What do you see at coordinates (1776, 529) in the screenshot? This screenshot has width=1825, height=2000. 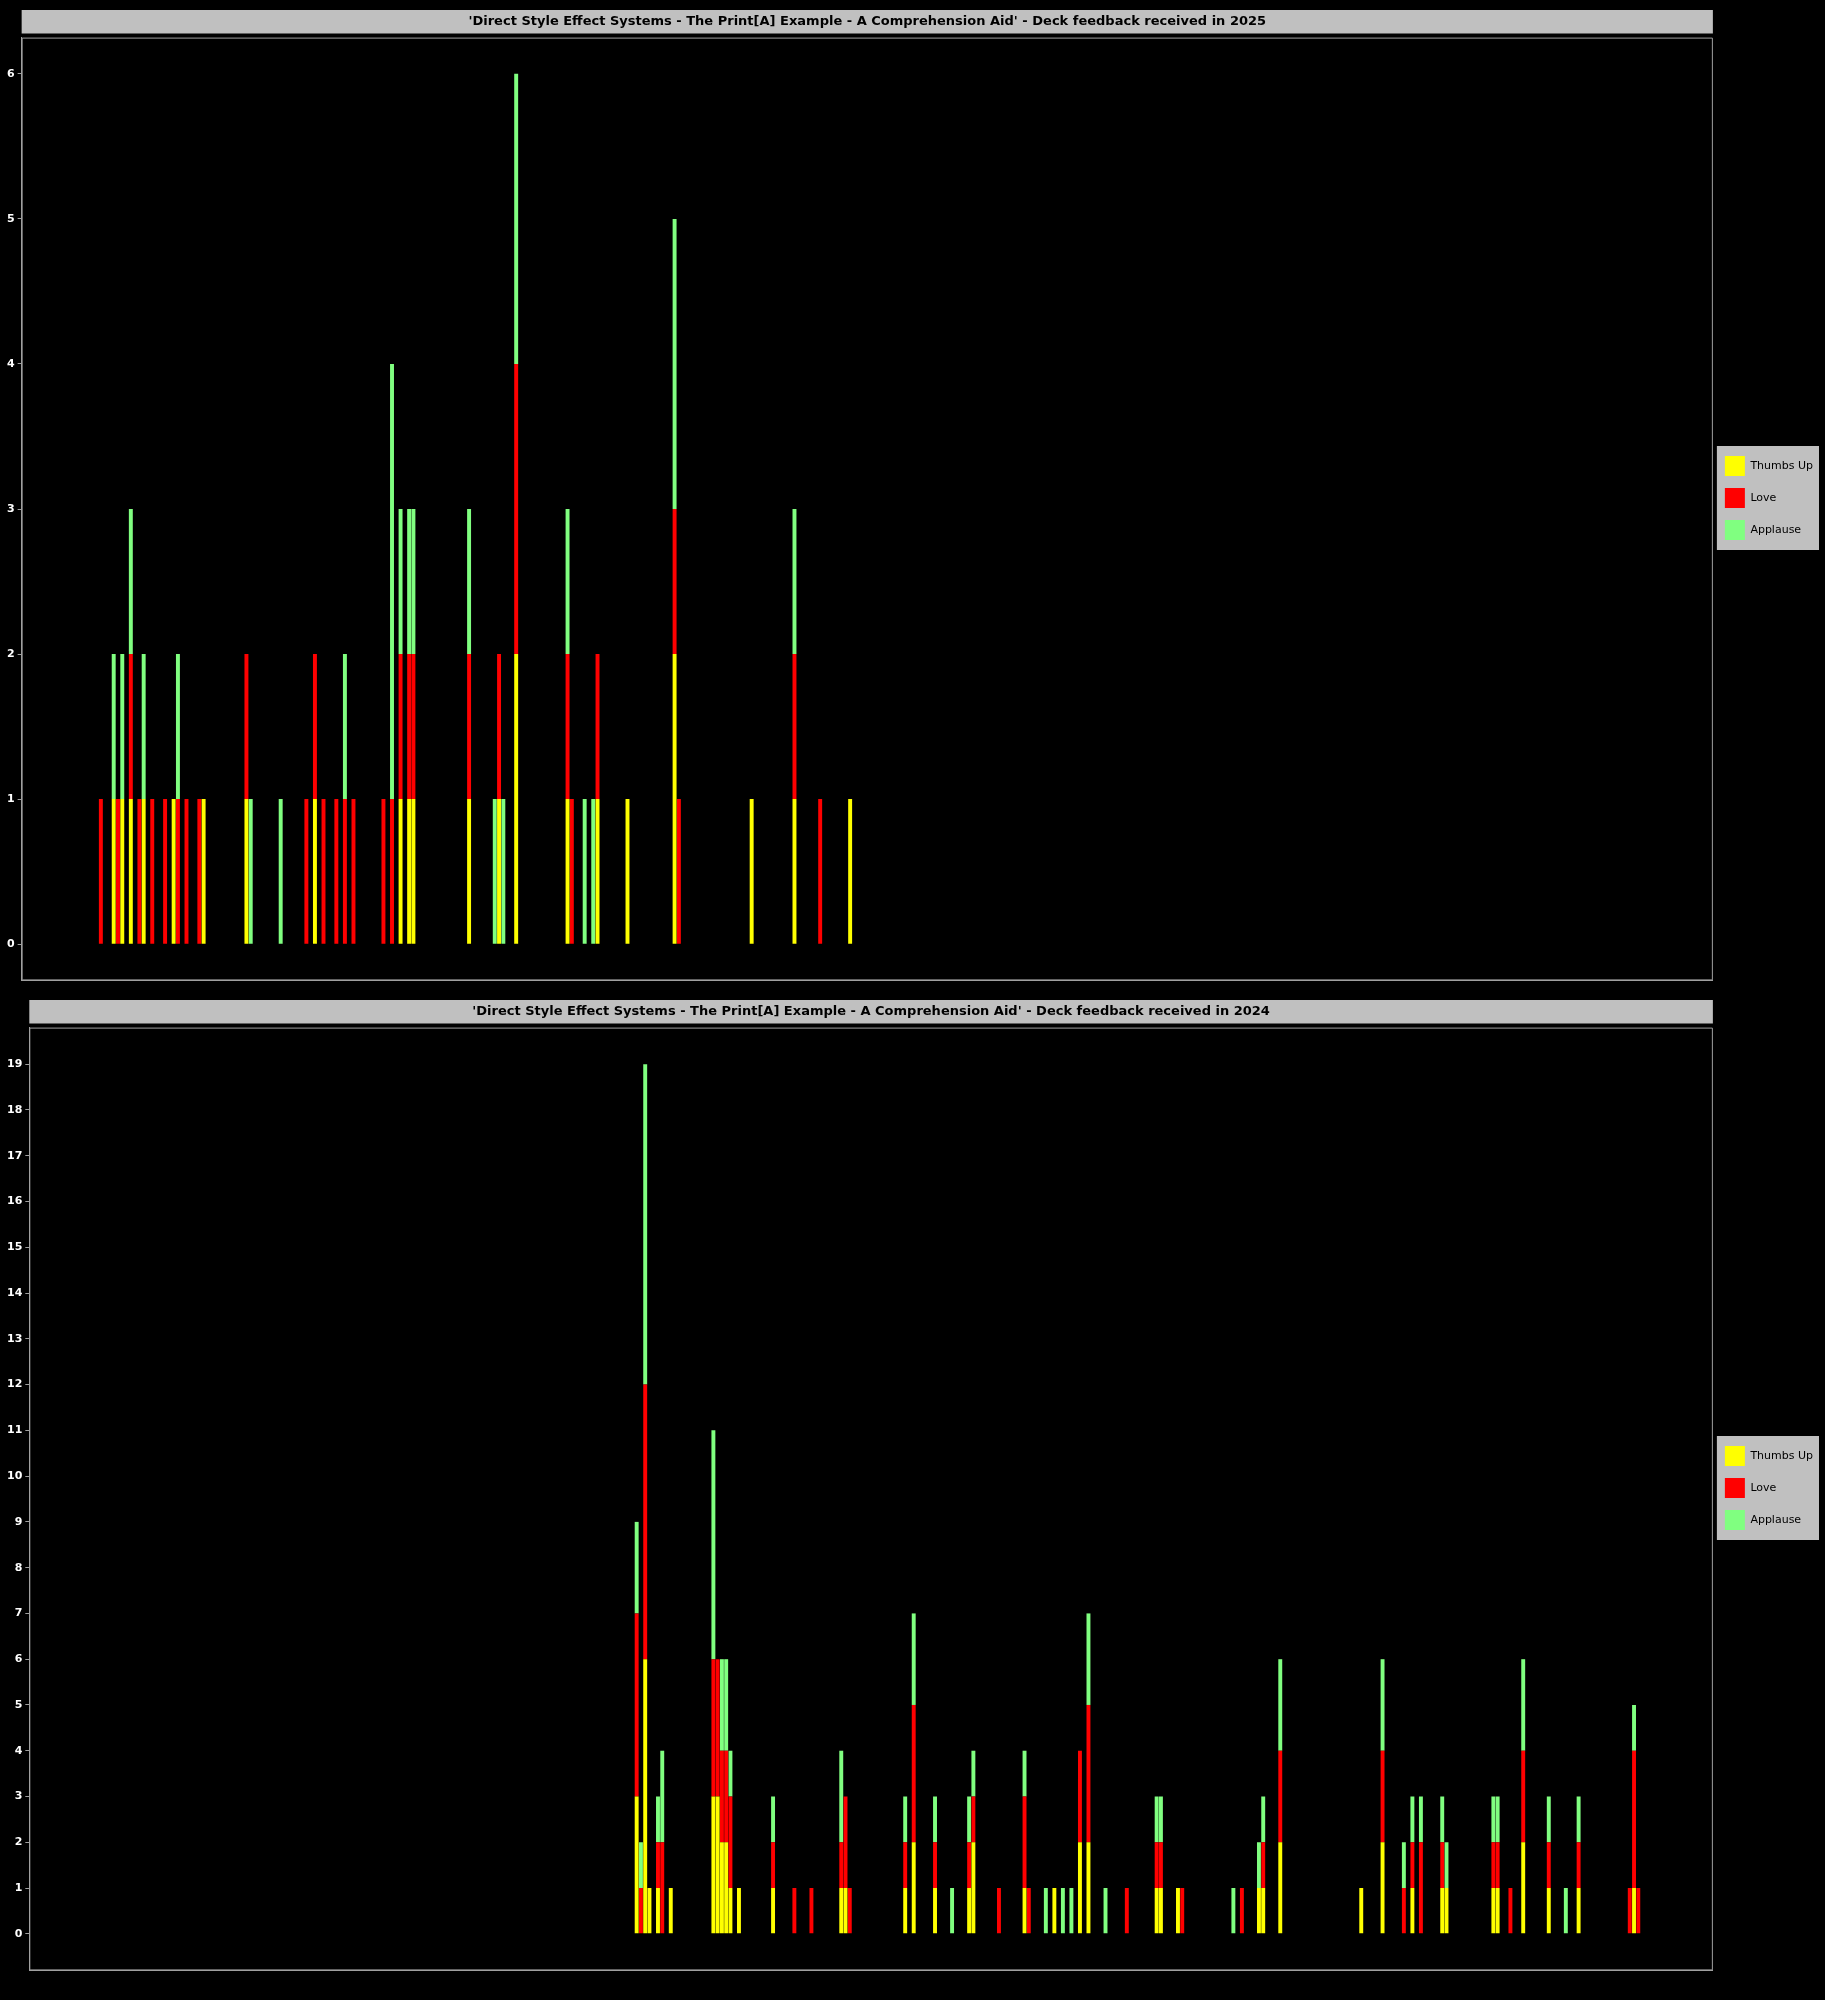 I see `legend-label: Applause` at bounding box center [1776, 529].